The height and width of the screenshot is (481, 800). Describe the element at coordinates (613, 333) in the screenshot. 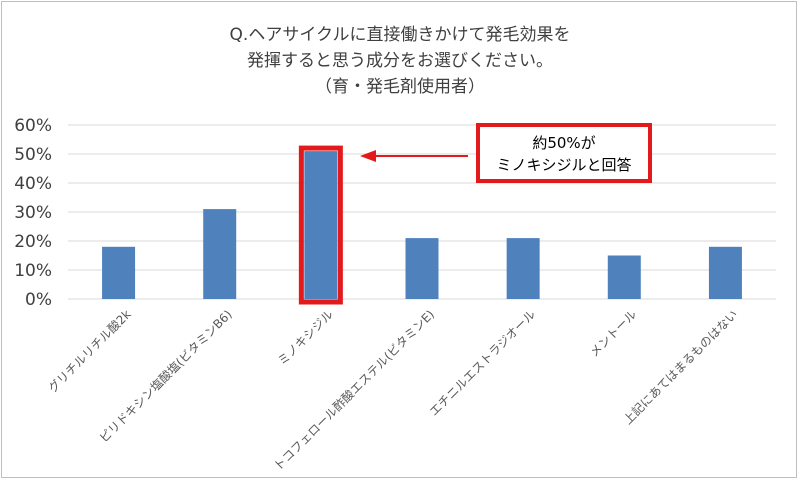

I see `x-tick-label: メントール` at that location.